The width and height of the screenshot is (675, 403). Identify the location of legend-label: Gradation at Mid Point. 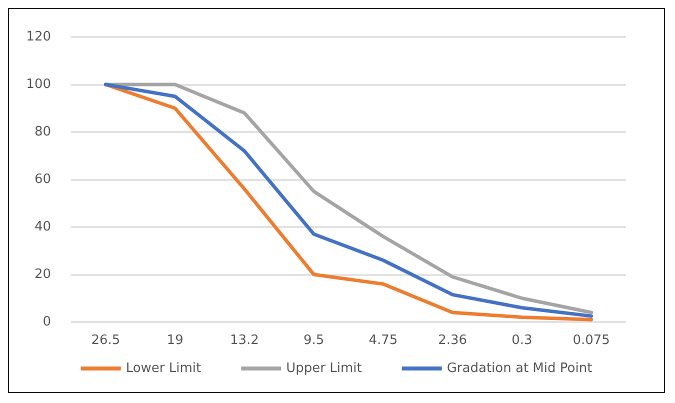
(519, 368).